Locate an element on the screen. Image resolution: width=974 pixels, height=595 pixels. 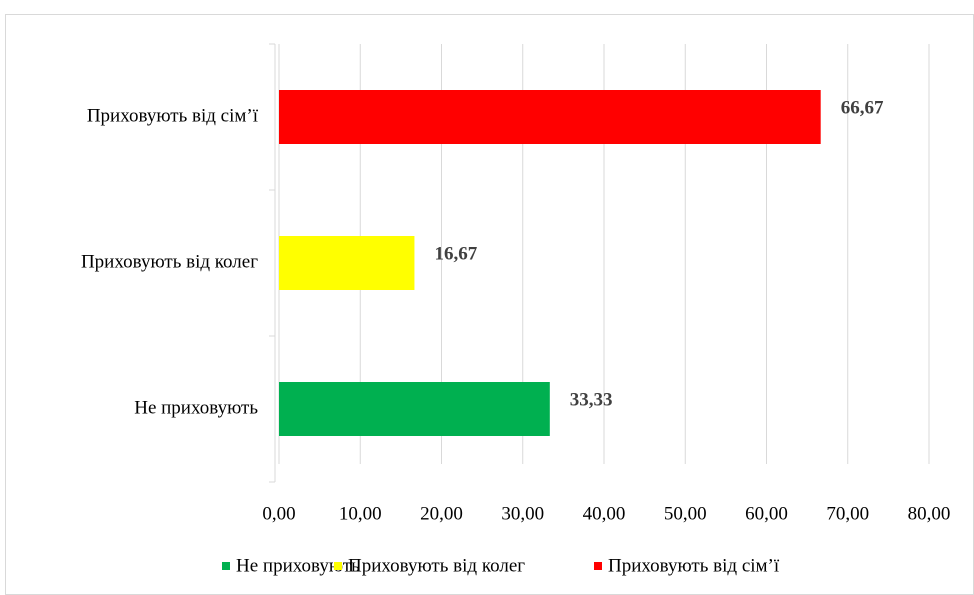
data-label: 16,67 is located at coordinates (455, 253).